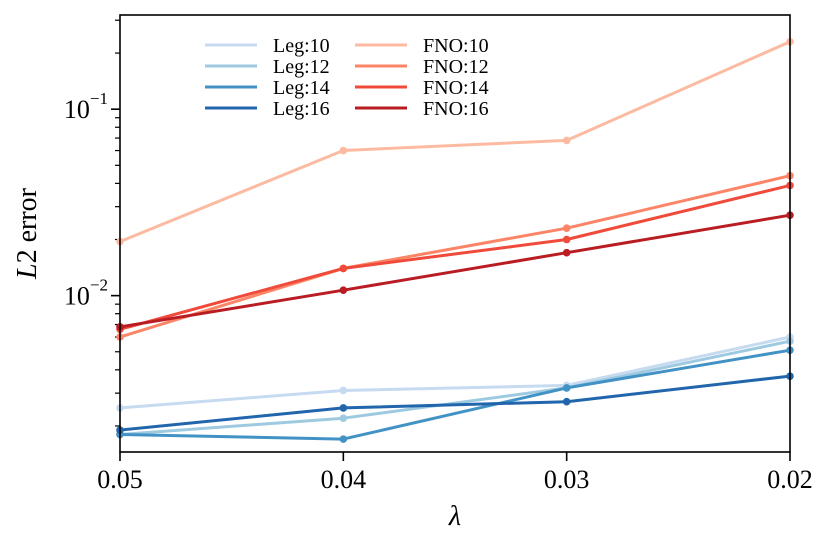  Describe the element at coordinates (27, 225) in the screenshot. I see `y-axis-label-rest: 2 error` at that location.